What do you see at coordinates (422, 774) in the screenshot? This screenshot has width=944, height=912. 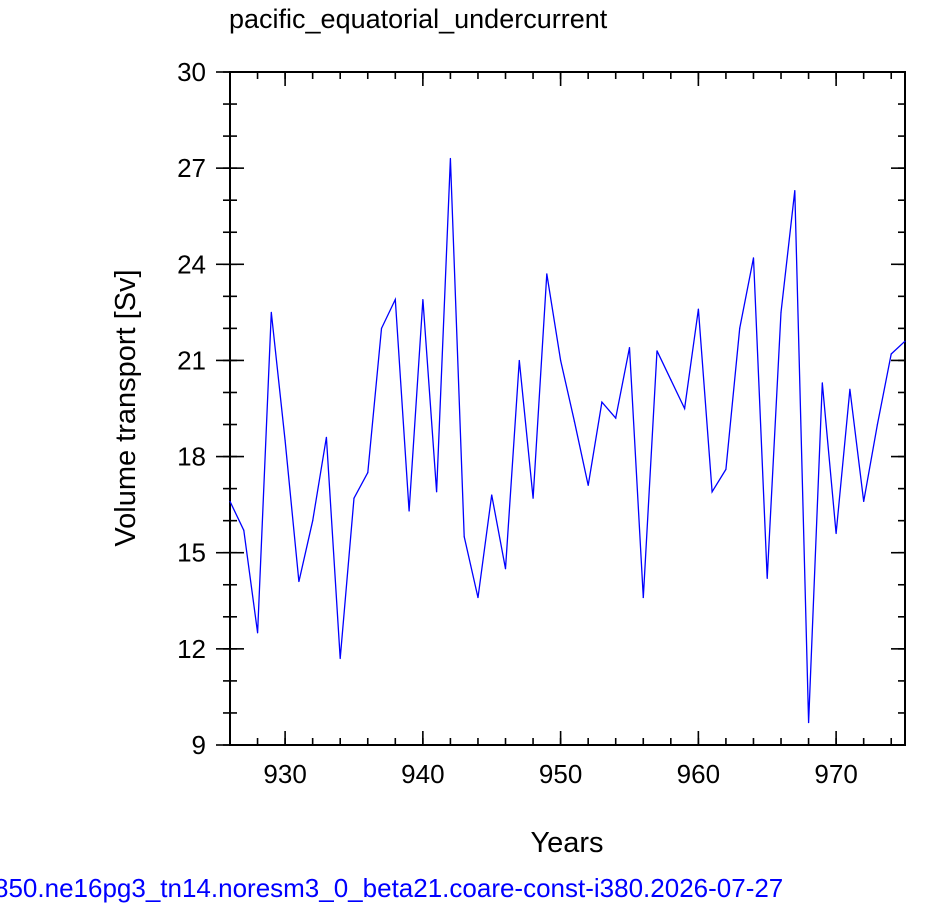 I see `x-tick-label: 940` at bounding box center [422, 774].